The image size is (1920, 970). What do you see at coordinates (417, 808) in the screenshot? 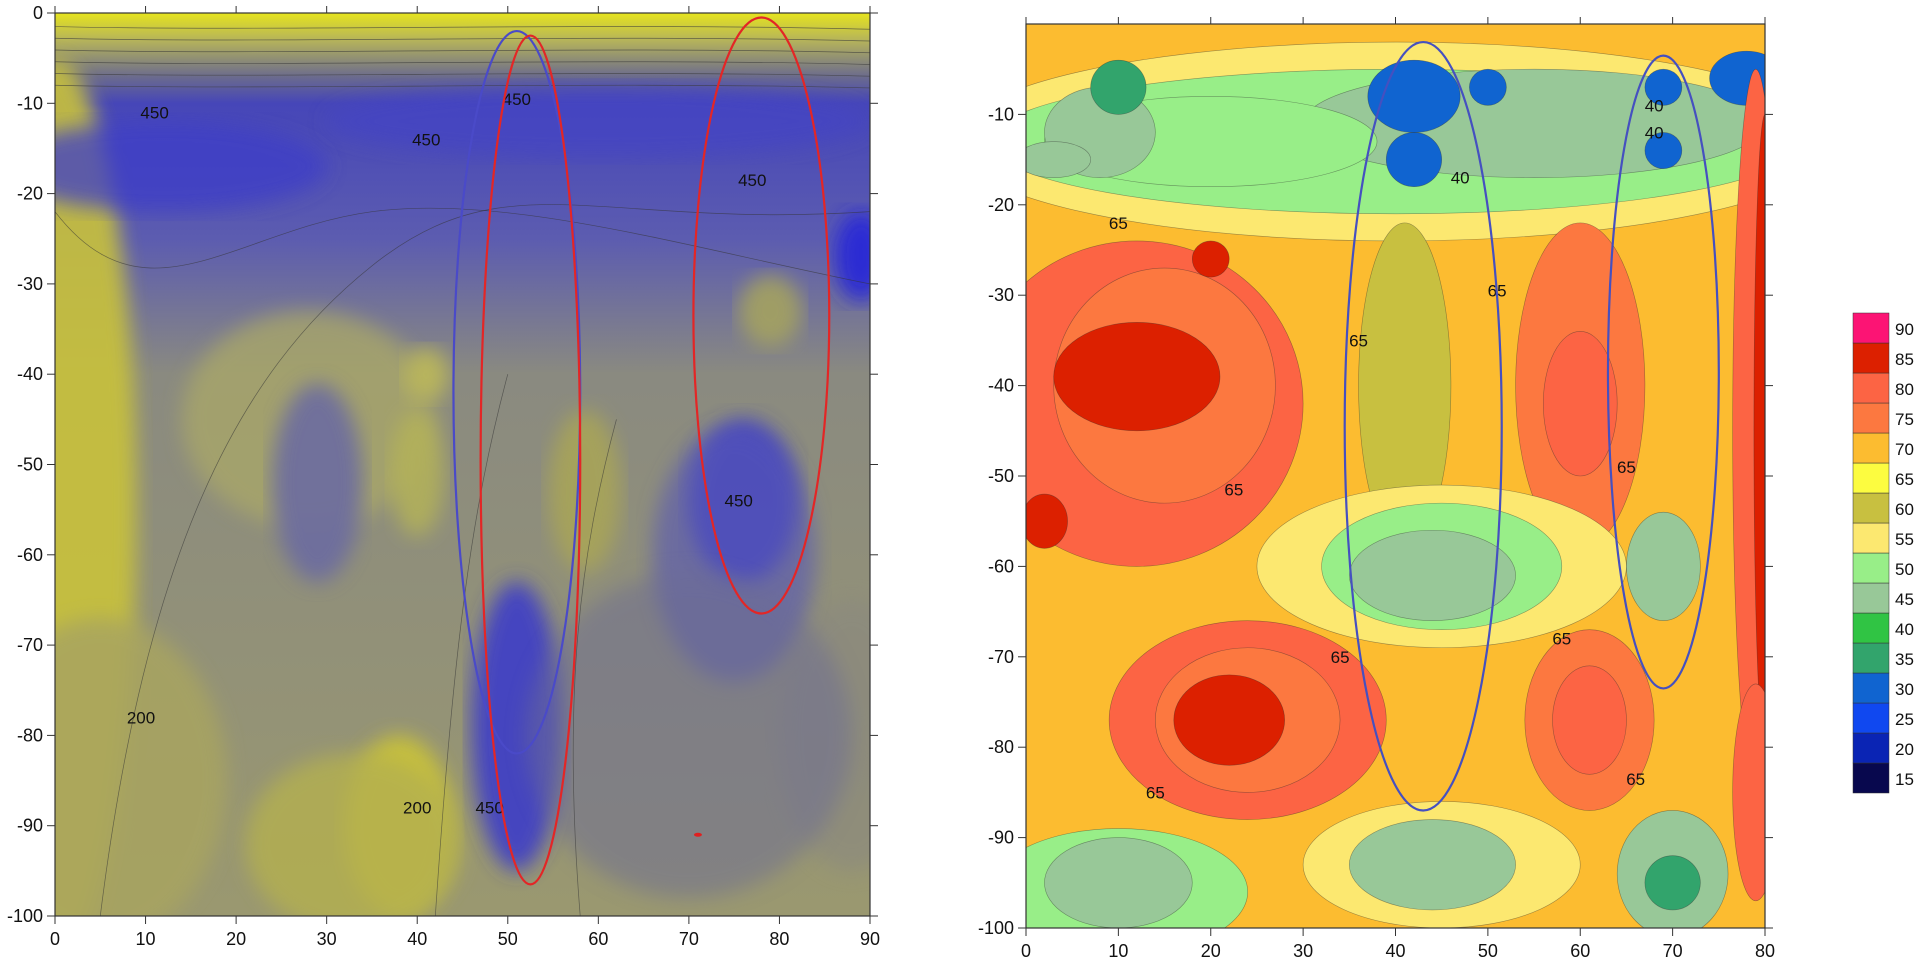
I see `contour-label: 200` at bounding box center [417, 808].